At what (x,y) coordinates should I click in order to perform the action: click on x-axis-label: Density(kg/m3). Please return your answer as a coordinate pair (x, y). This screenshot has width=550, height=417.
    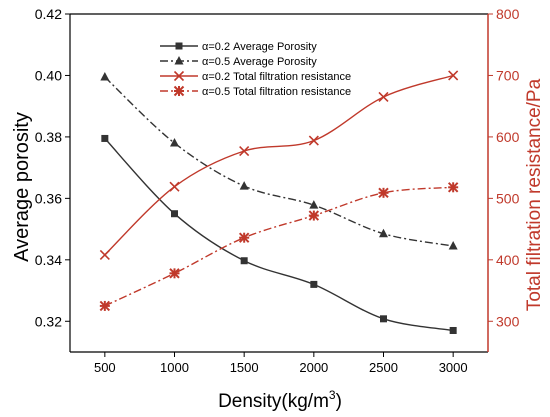
    Looking at the image, I should click on (280, 400).